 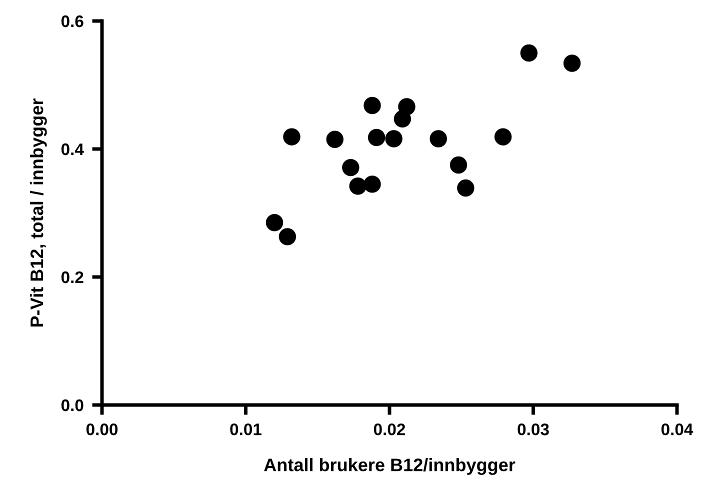 What do you see at coordinates (38, 212) in the screenshot?
I see `y-axis-title: P-Vit B12, total / innbygger` at bounding box center [38, 212].